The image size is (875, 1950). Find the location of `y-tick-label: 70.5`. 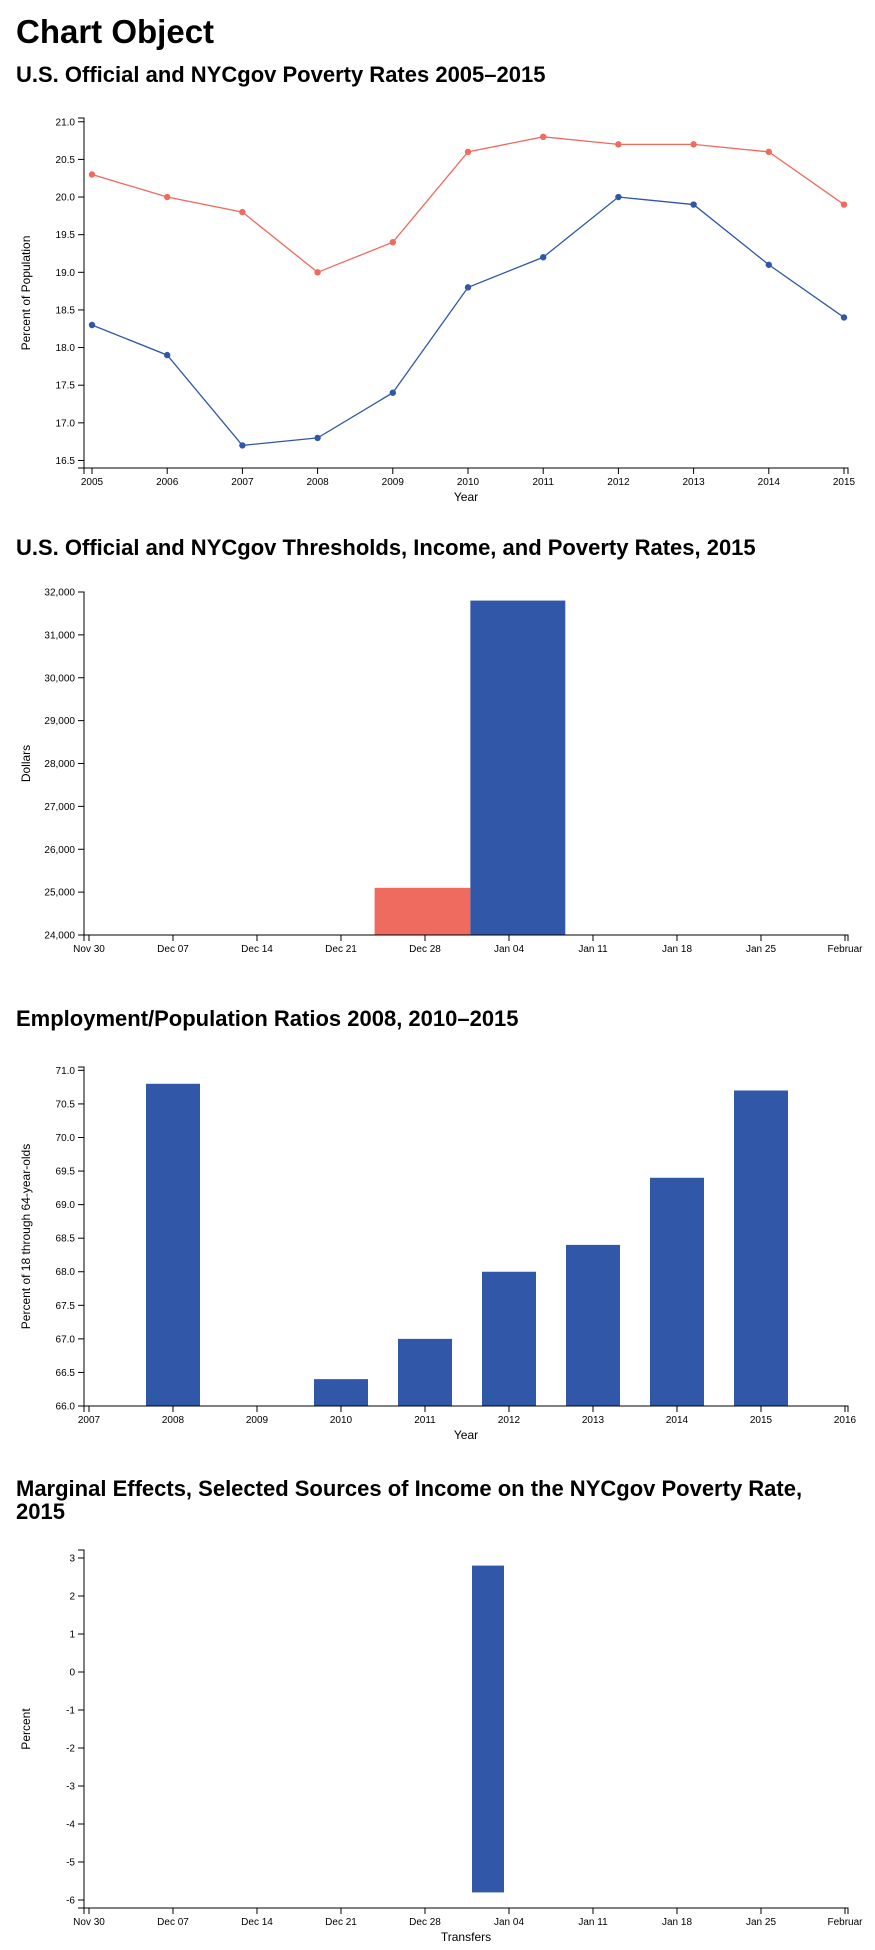

y-tick-label: 70.5 is located at coordinates (66, 1104).